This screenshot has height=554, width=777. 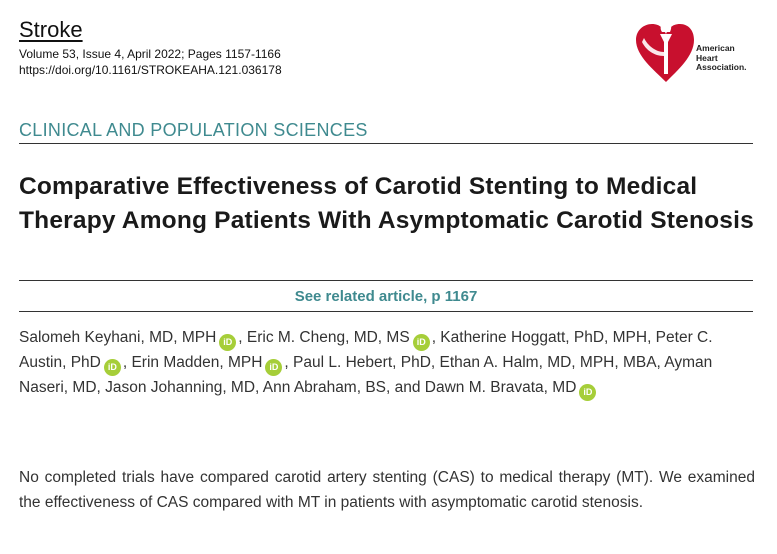 What do you see at coordinates (715, 48) in the screenshot?
I see `logo-line-1: American` at bounding box center [715, 48].